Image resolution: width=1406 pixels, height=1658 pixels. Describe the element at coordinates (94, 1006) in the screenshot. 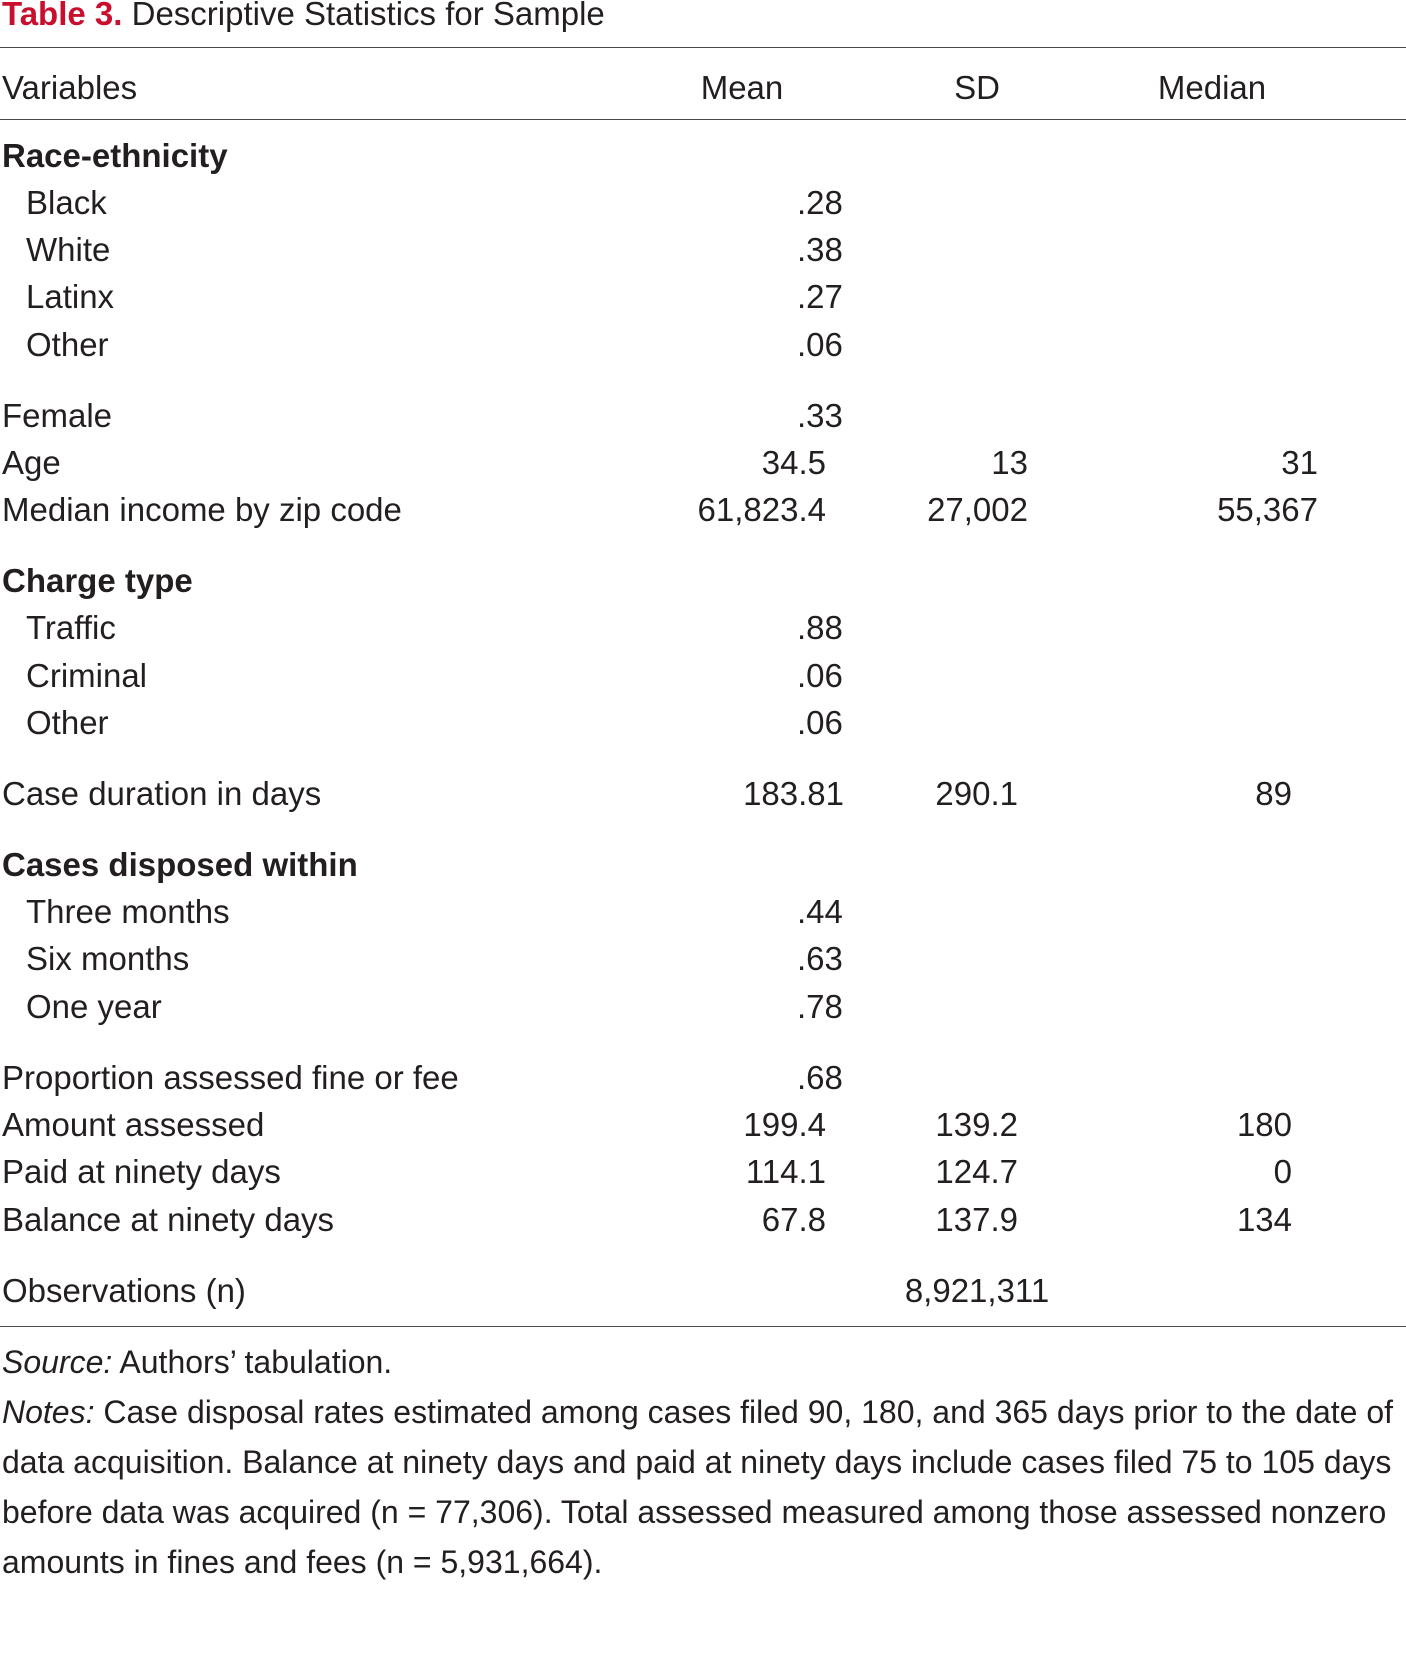

I see `row-label: One year` at that location.